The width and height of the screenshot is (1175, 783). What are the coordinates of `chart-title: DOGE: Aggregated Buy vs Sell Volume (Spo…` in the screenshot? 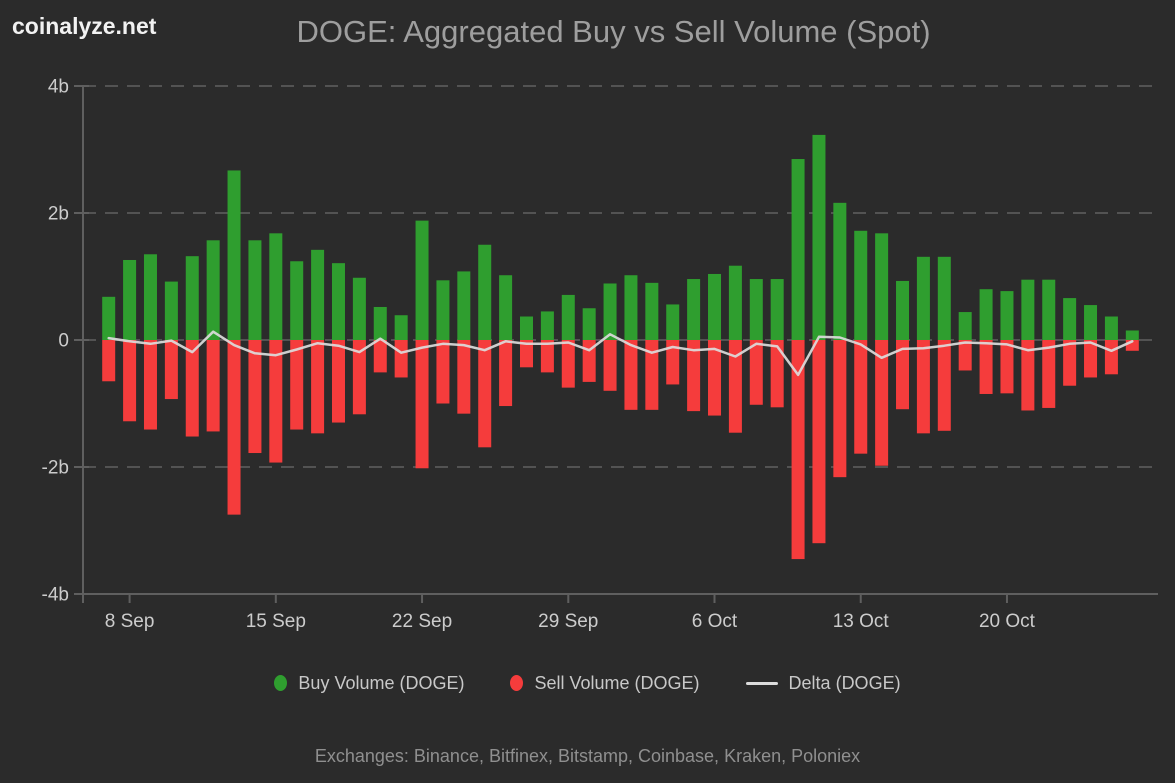 It's located at (613, 31).